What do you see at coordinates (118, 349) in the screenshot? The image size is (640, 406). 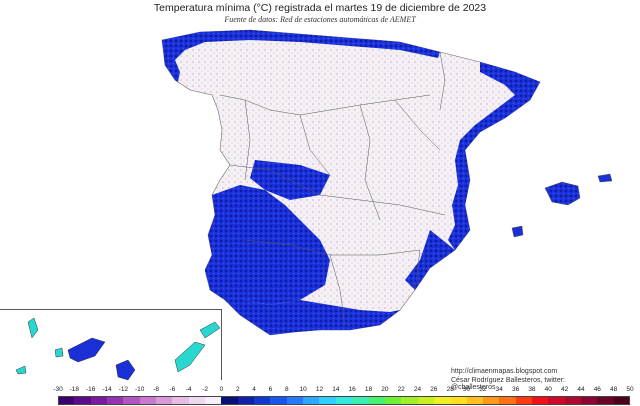 I see `canary-islands` at bounding box center [118, 349].